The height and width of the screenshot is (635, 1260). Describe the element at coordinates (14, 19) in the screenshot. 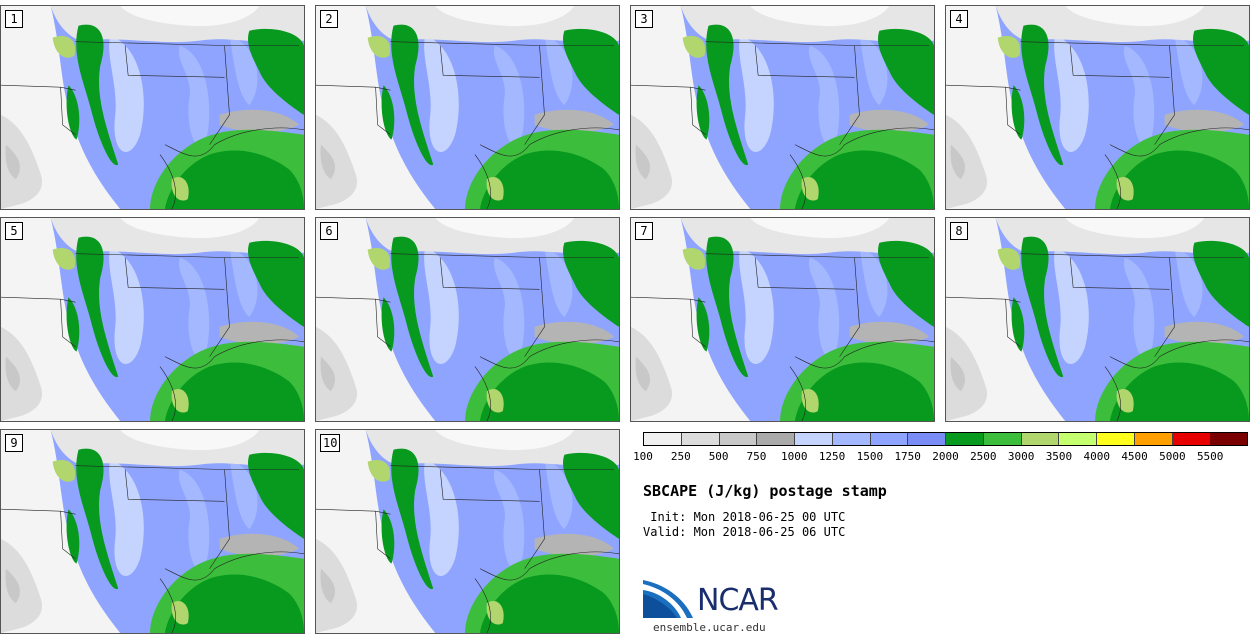

I see `panel-number: 1` at that location.